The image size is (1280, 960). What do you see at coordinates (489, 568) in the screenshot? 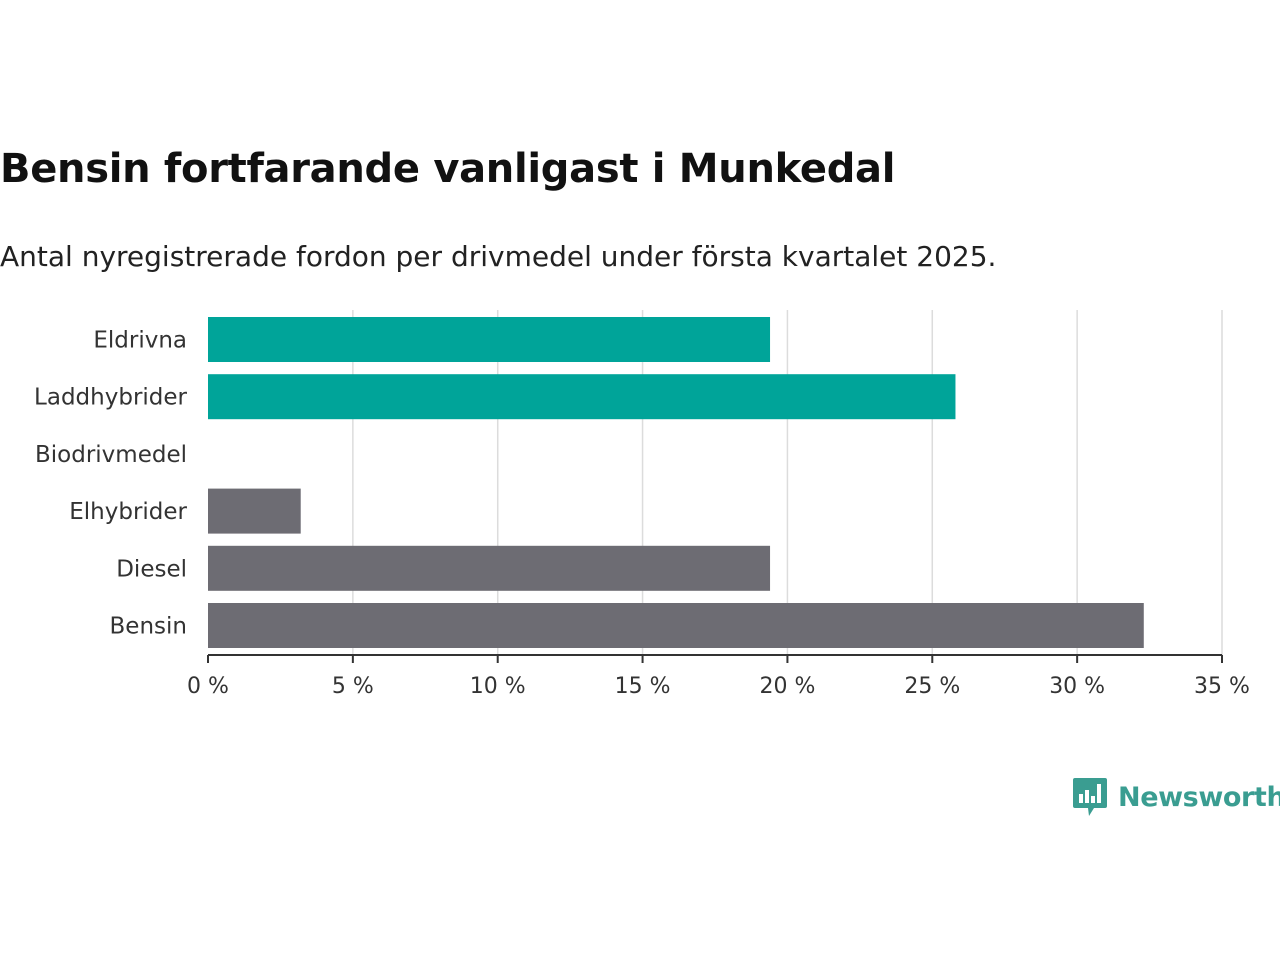
I see `bar-diesel` at bounding box center [489, 568].